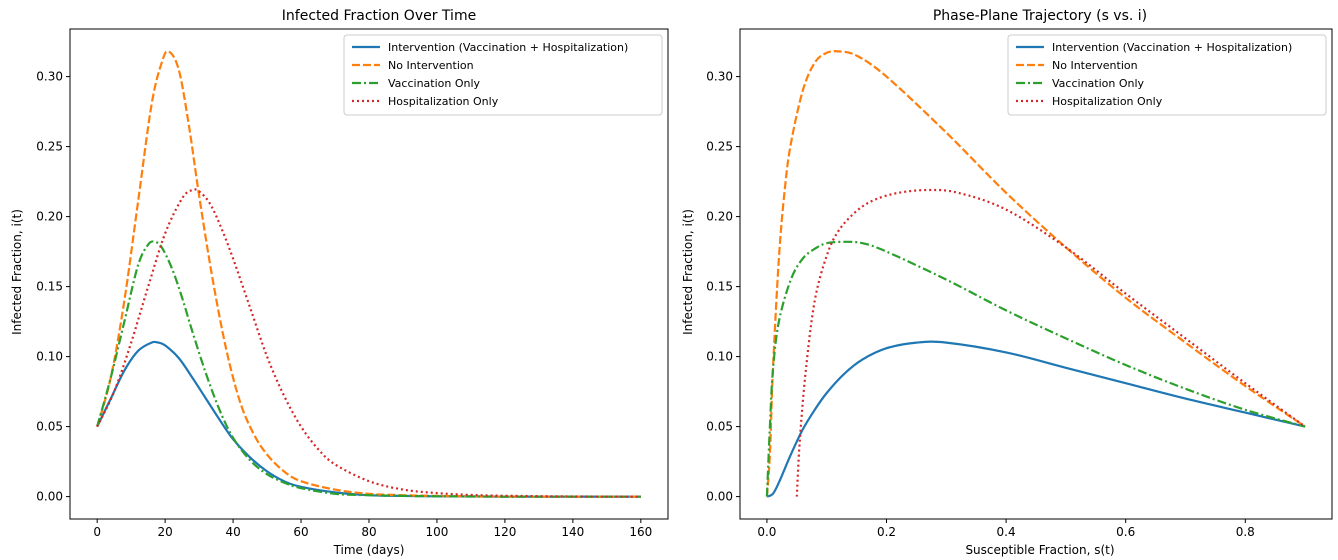  Describe the element at coordinates (300, 532) in the screenshot. I see `x-tick-label: 60` at that location.